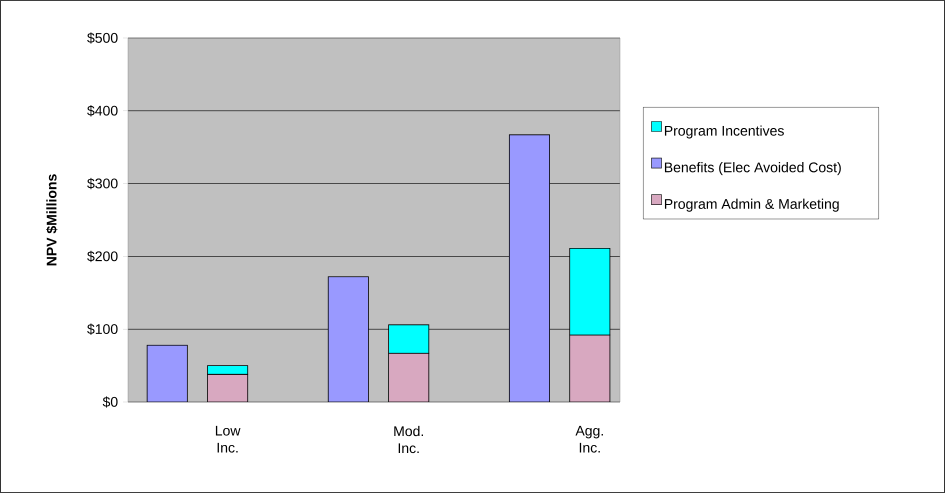 The width and height of the screenshot is (945, 493). Describe the element at coordinates (102, 110) in the screenshot. I see `y-tick-label: $400` at that location.